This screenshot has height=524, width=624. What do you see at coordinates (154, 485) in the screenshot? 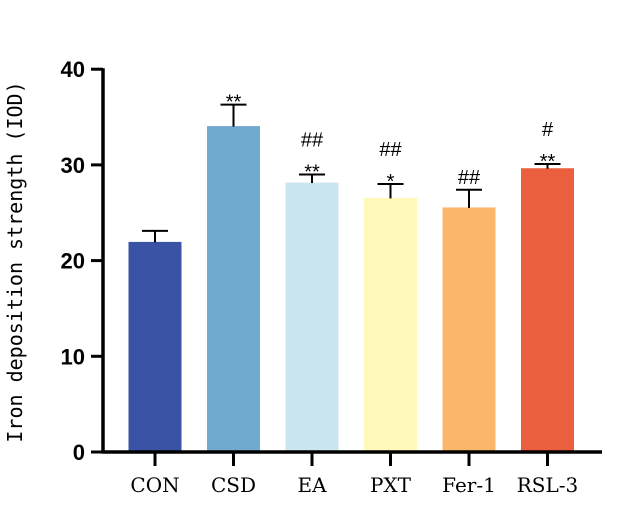
I see `x-tick-label: CON` at bounding box center [154, 485].